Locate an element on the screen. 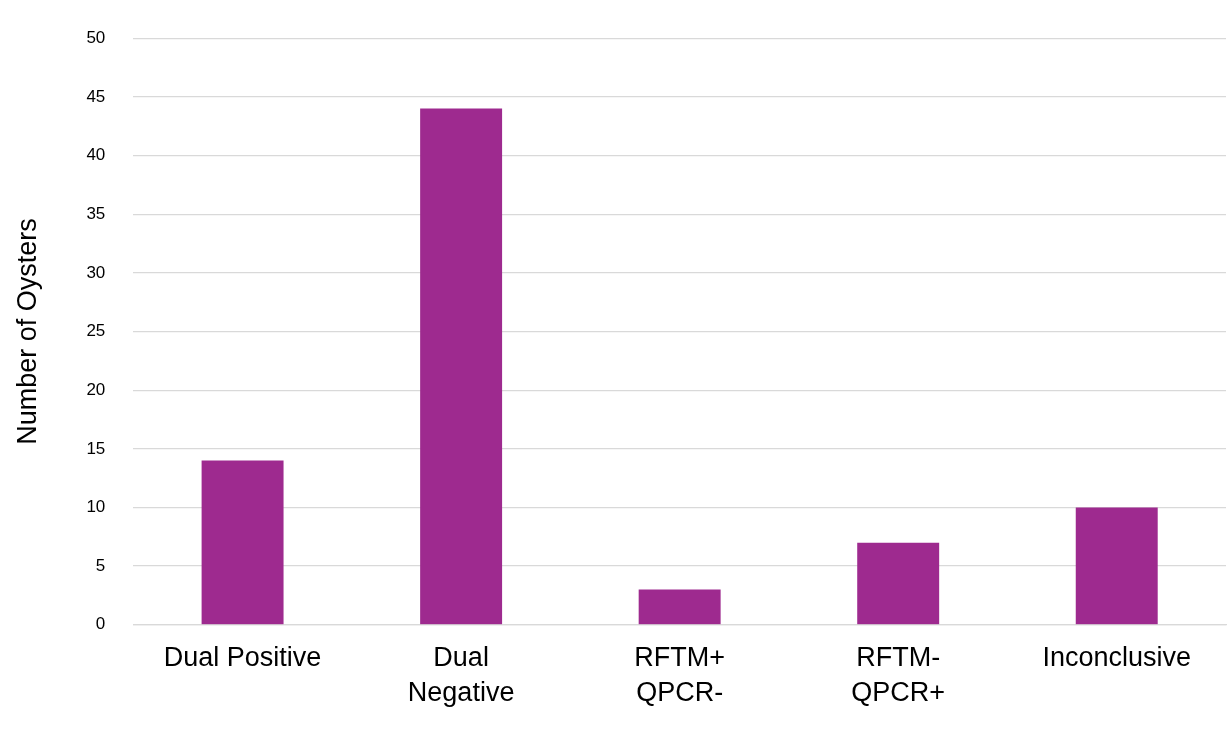  x-tick-label: RFTM- QPCR+ is located at coordinates (898, 674).